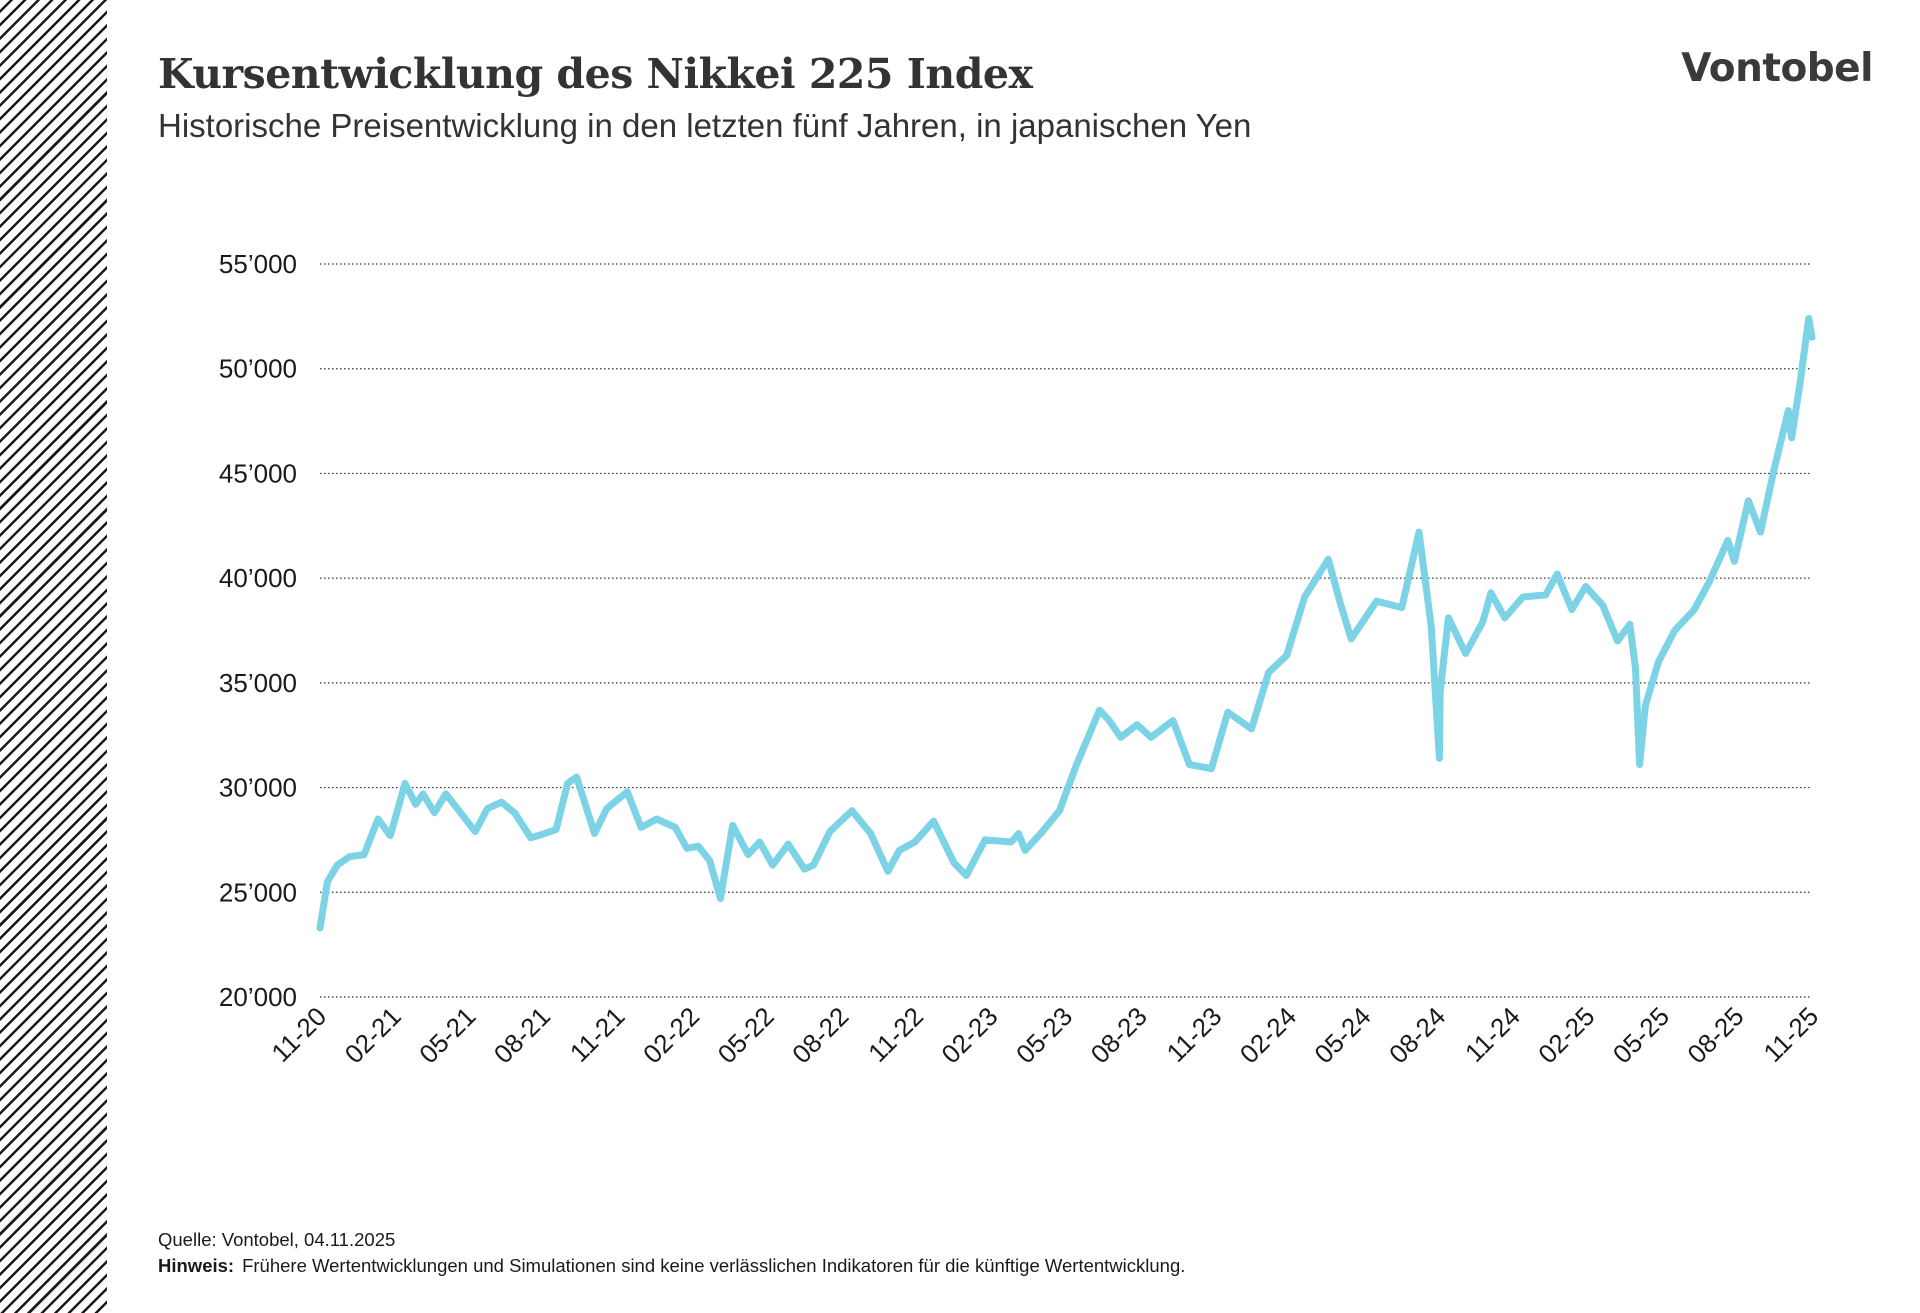 This screenshot has width=1920, height=1313. What do you see at coordinates (1492, 1034) in the screenshot?
I see `x-tick-label: 11-24` at bounding box center [1492, 1034].